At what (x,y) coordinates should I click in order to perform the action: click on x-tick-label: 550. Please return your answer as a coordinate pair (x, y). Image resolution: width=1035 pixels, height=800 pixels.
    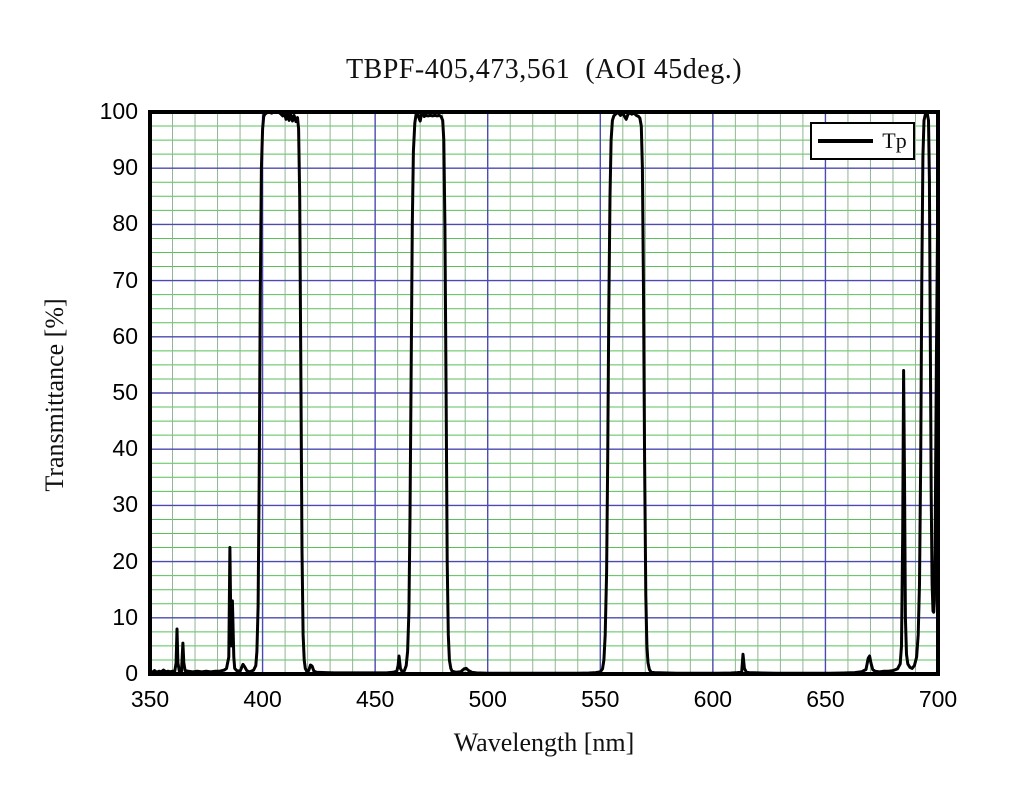
    Looking at the image, I should click on (600, 699).